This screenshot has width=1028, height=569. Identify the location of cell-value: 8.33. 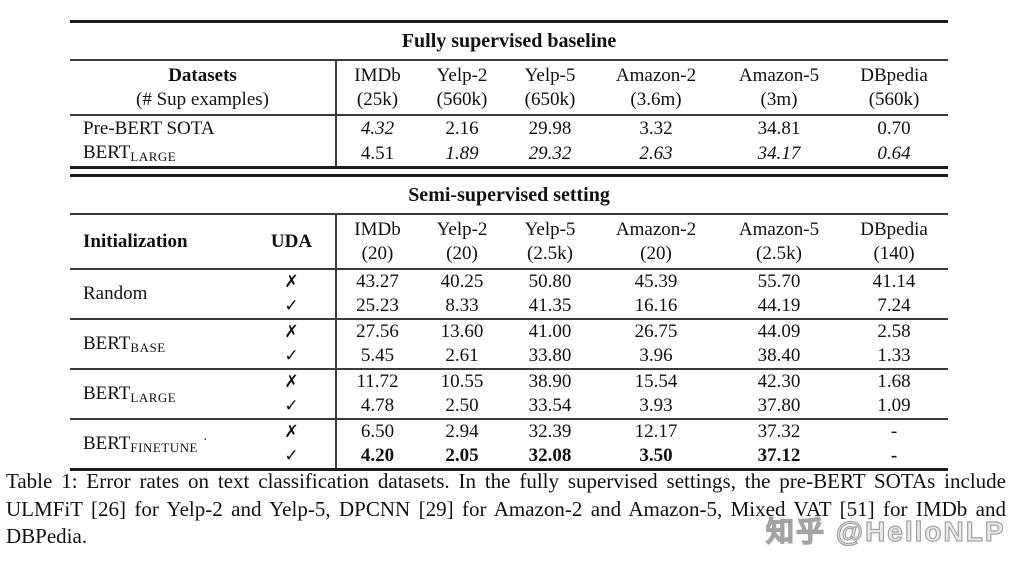
(462, 305).